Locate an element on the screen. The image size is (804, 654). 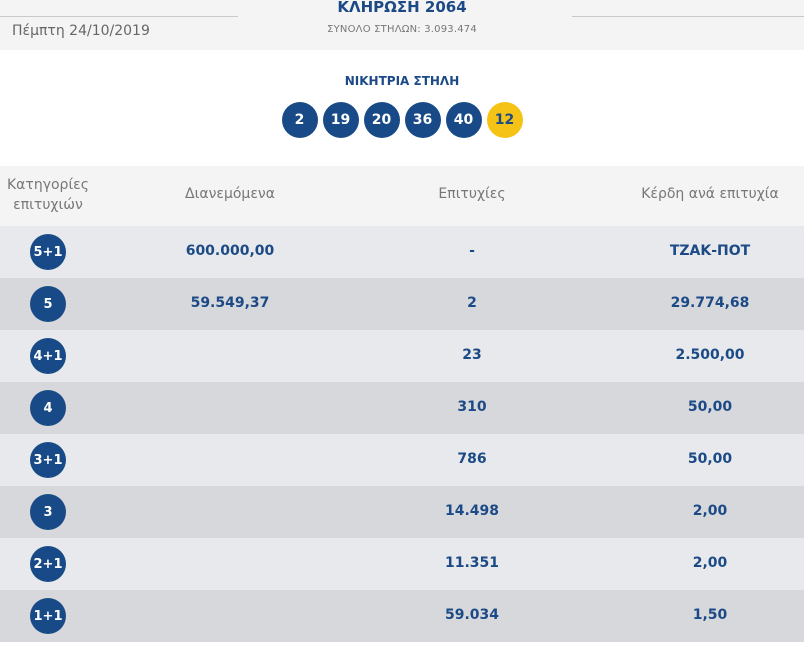
table-row: 4 310 50,00 is located at coordinates (402, 408).